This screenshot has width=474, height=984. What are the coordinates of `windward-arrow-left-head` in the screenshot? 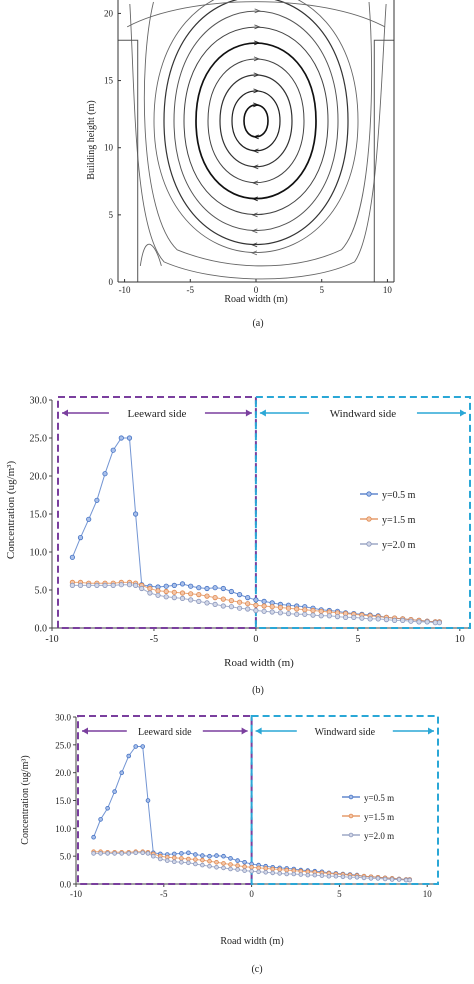 It's located at (258, 731).